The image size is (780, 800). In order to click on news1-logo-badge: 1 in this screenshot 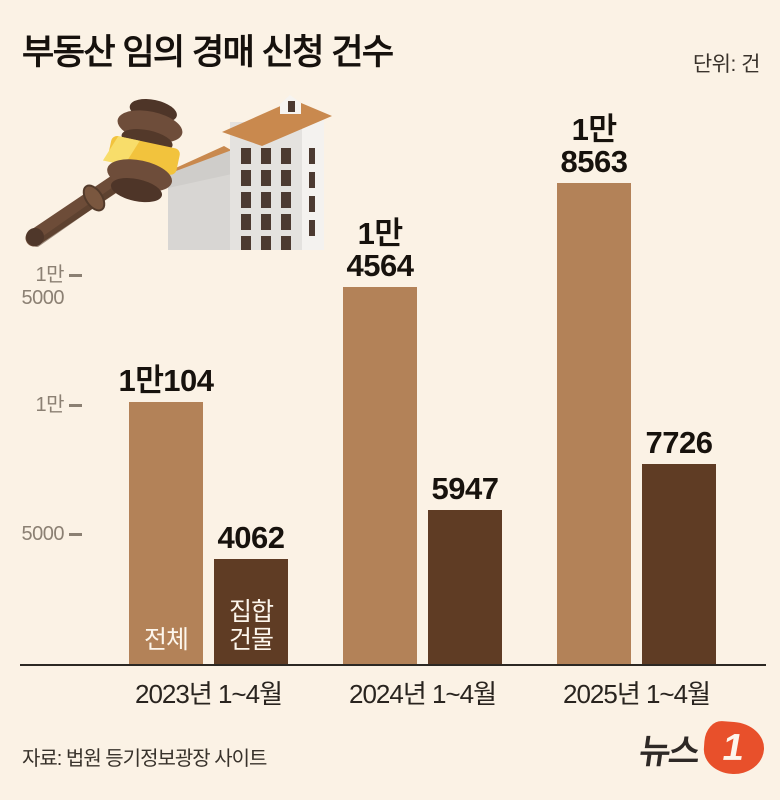, I will do `click(734, 748)`.